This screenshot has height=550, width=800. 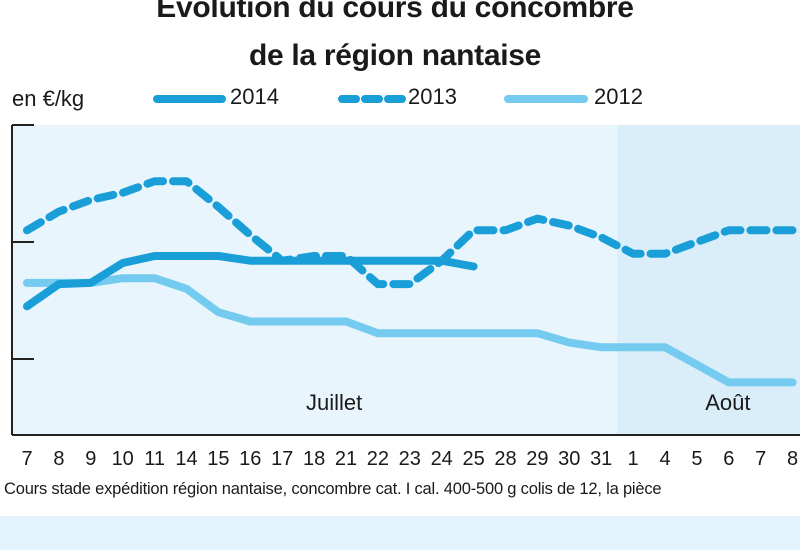 What do you see at coordinates (254, 96) in the screenshot?
I see `legend-label-2014: 2014` at bounding box center [254, 96].